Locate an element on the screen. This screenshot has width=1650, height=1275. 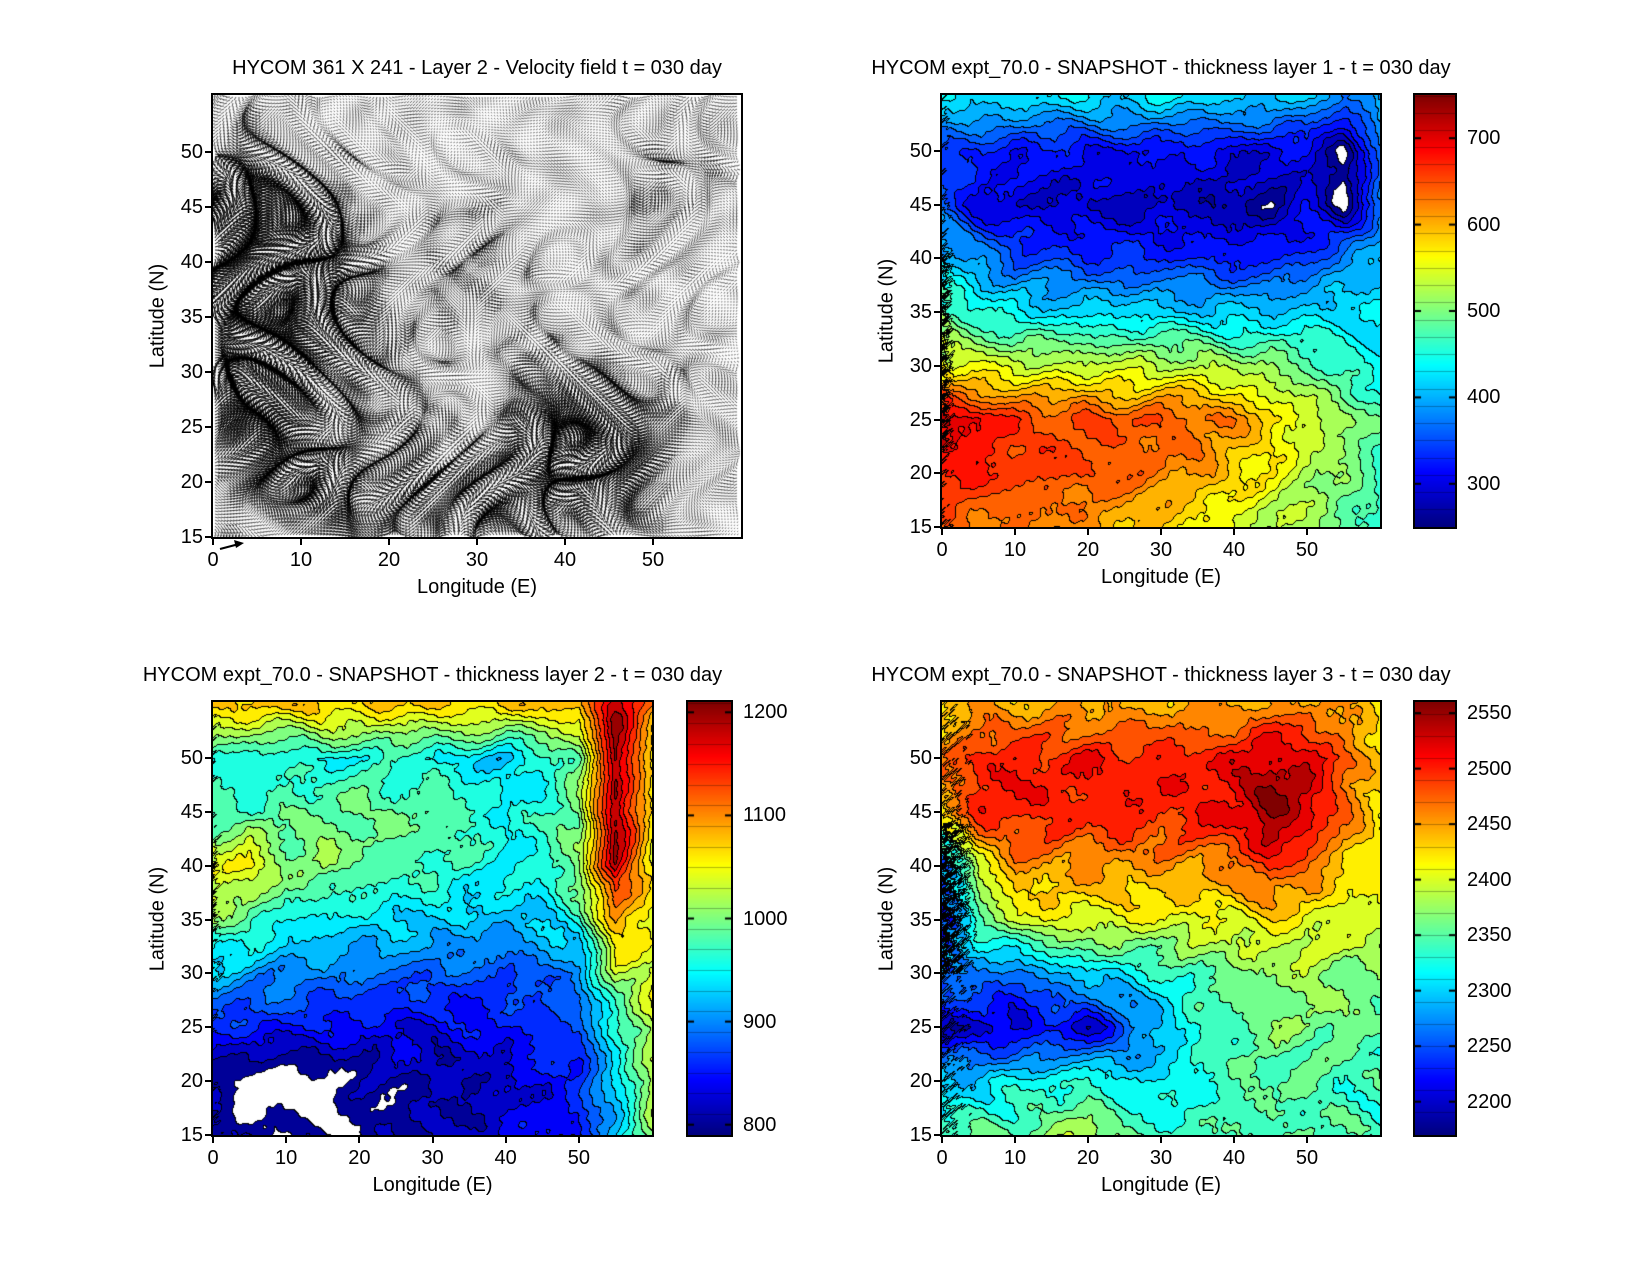
layer1-contour-canvas is located at coordinates (1161, 311).